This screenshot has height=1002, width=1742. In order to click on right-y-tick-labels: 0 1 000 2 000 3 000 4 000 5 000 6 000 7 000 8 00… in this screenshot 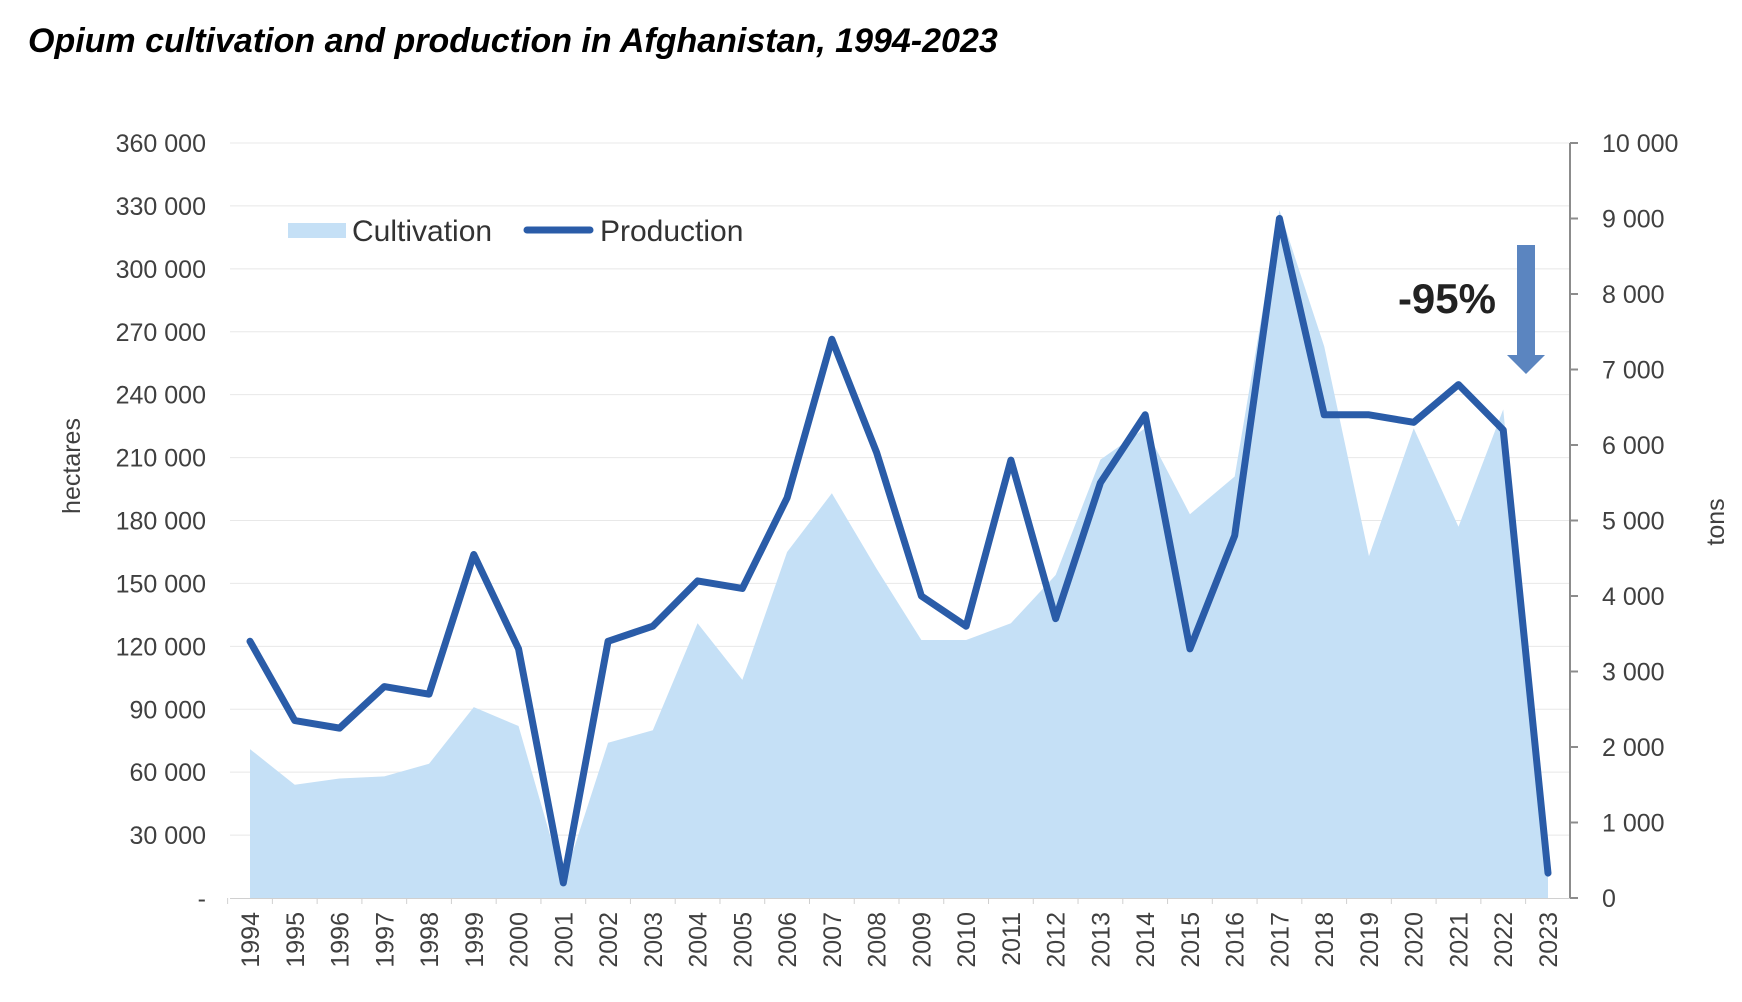, I will do `click(1624, 521)`.